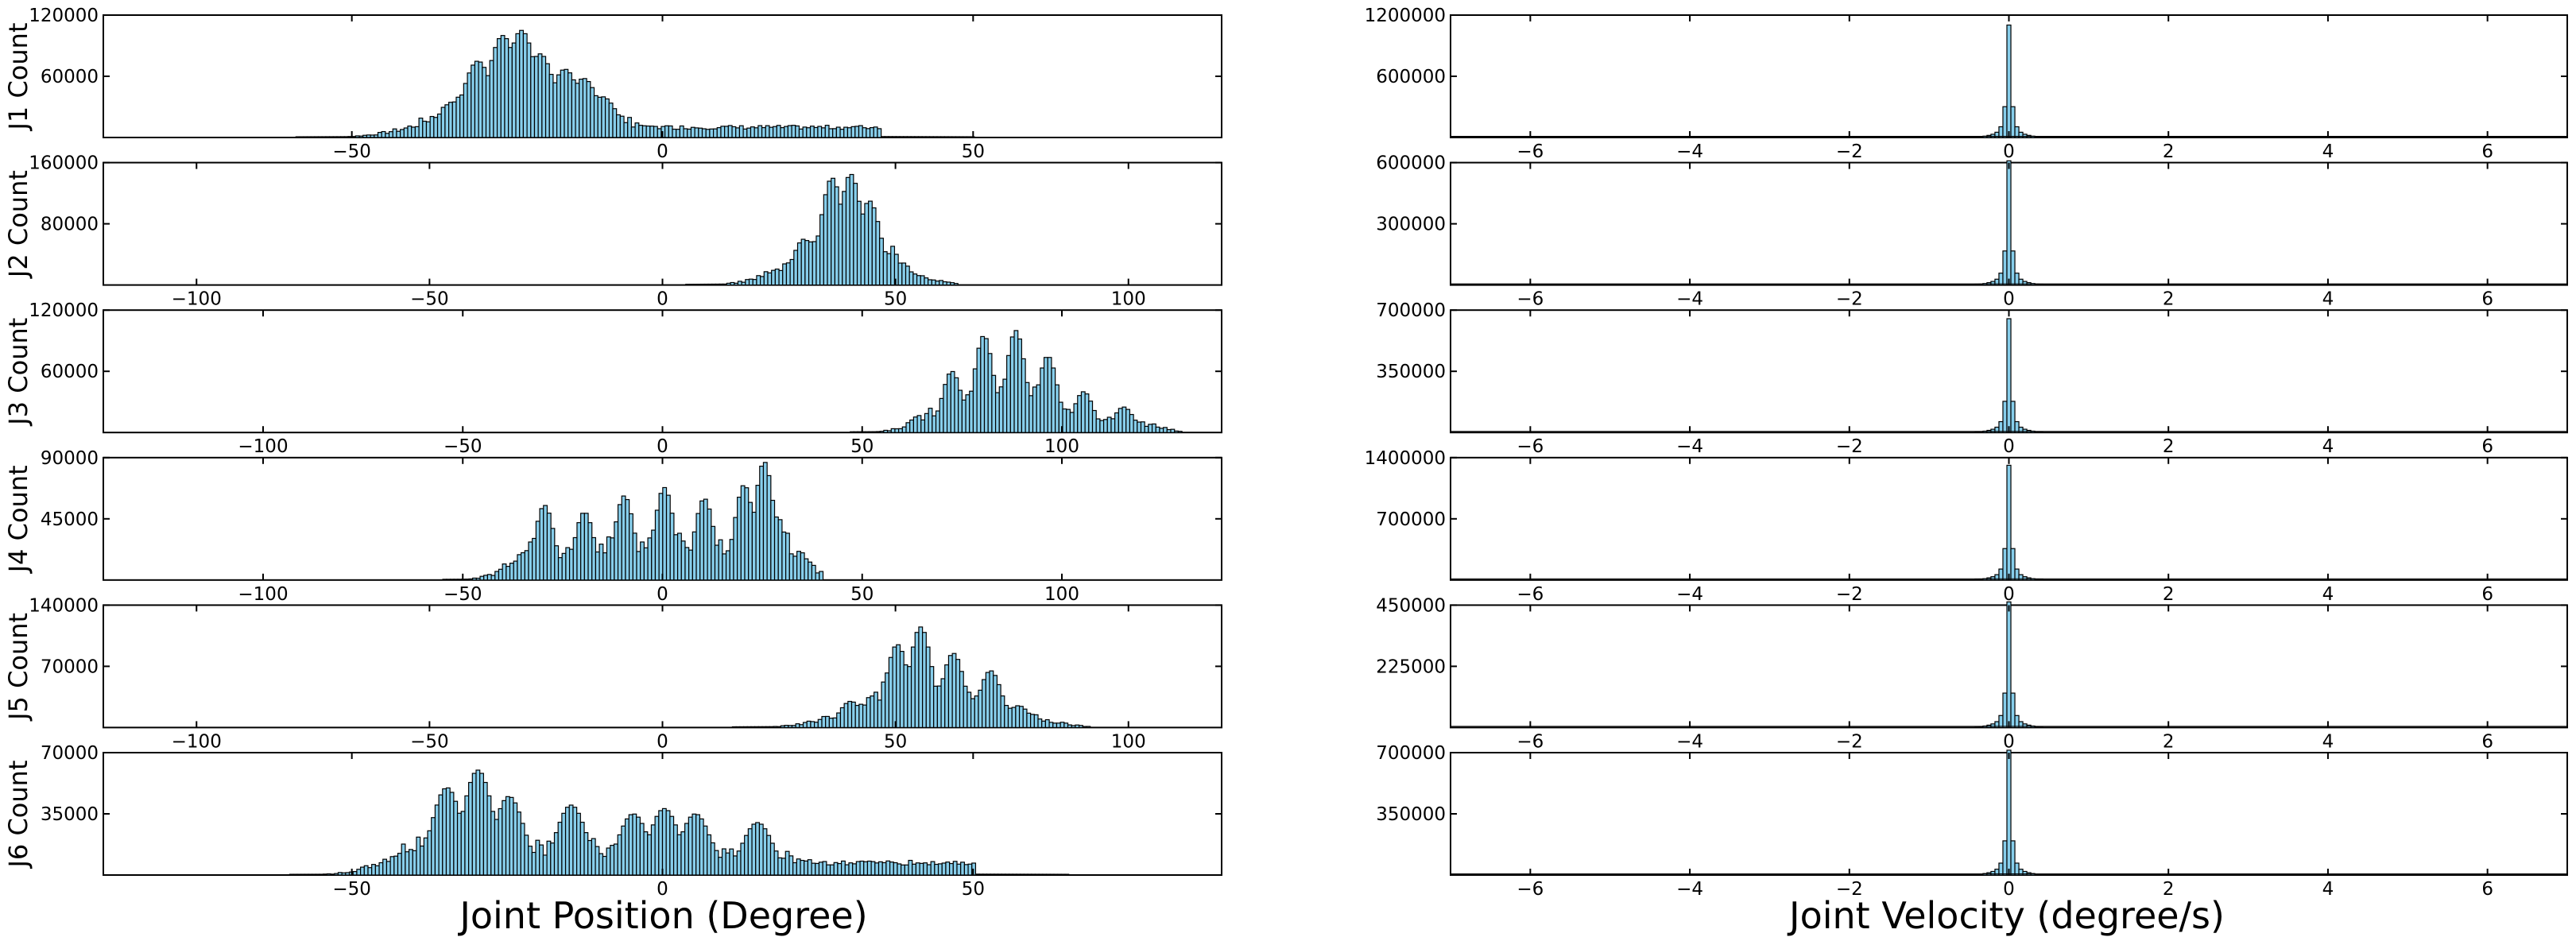 This screenshot has height=941, width=2576. What do you see at coordinates (2328, 299) in the screenshot?
I see `x-tick-label: 4` at bounding box center [2328, 299].